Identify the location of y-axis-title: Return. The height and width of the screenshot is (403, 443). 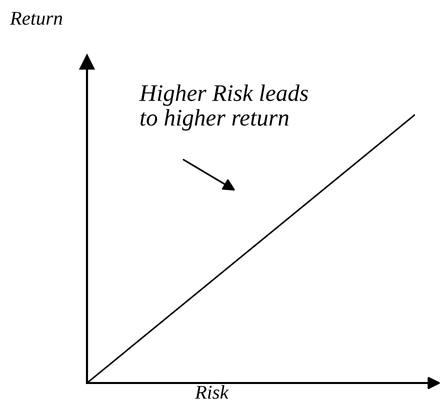
(36, 18).